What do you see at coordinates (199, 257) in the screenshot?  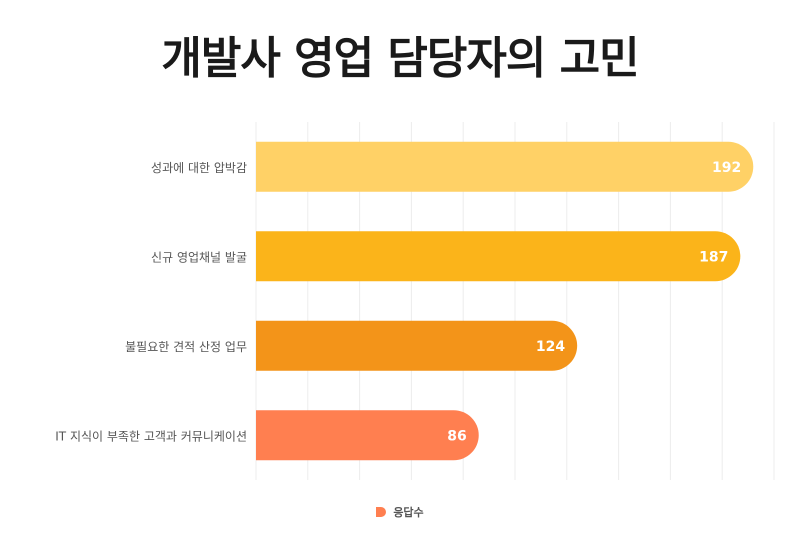 I see `category-label: 신규 영업채널 발굴` at bounding box center [199, 257].